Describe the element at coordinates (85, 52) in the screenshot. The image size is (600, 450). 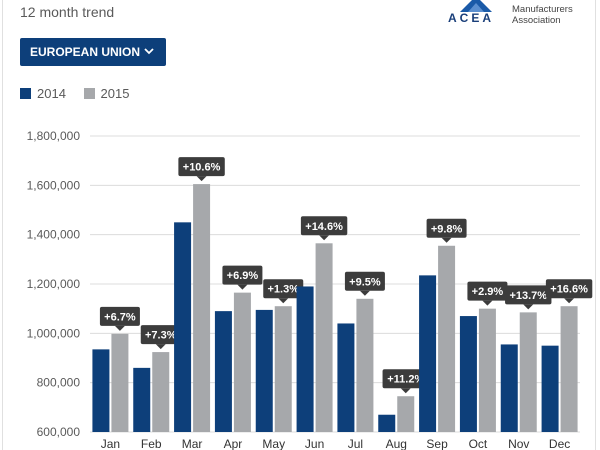
I see `region-dropdown-label: EUROPEAN UNION` at that location.